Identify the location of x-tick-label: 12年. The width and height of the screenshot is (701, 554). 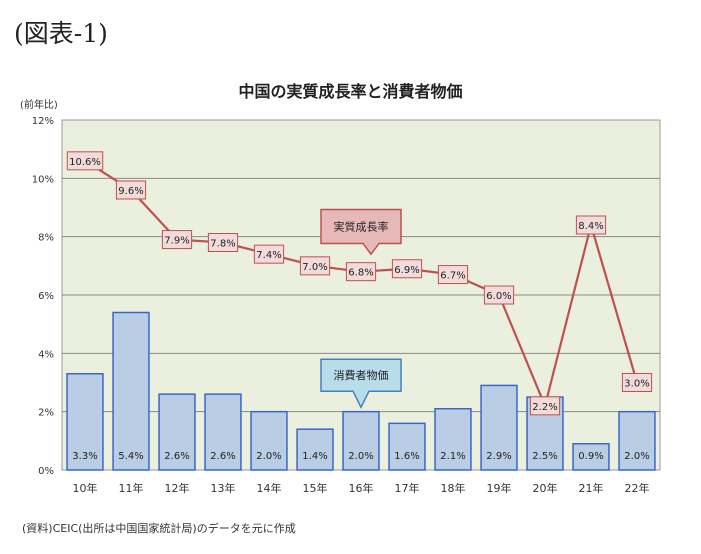
(177, 488).